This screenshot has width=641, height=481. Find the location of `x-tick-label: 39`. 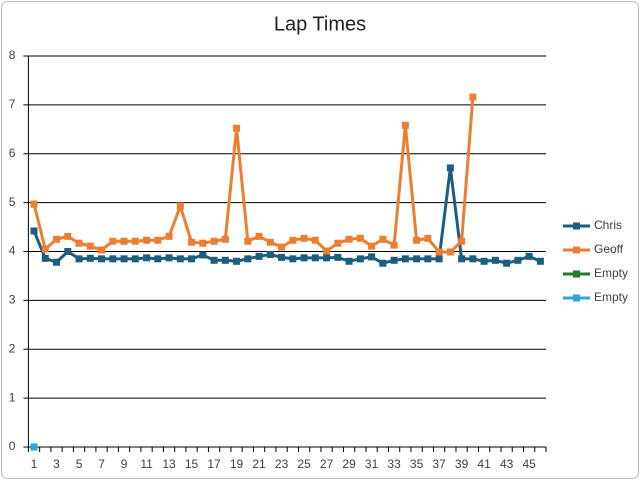

x-tick-label: 39 is located at coordinates (462, 464).